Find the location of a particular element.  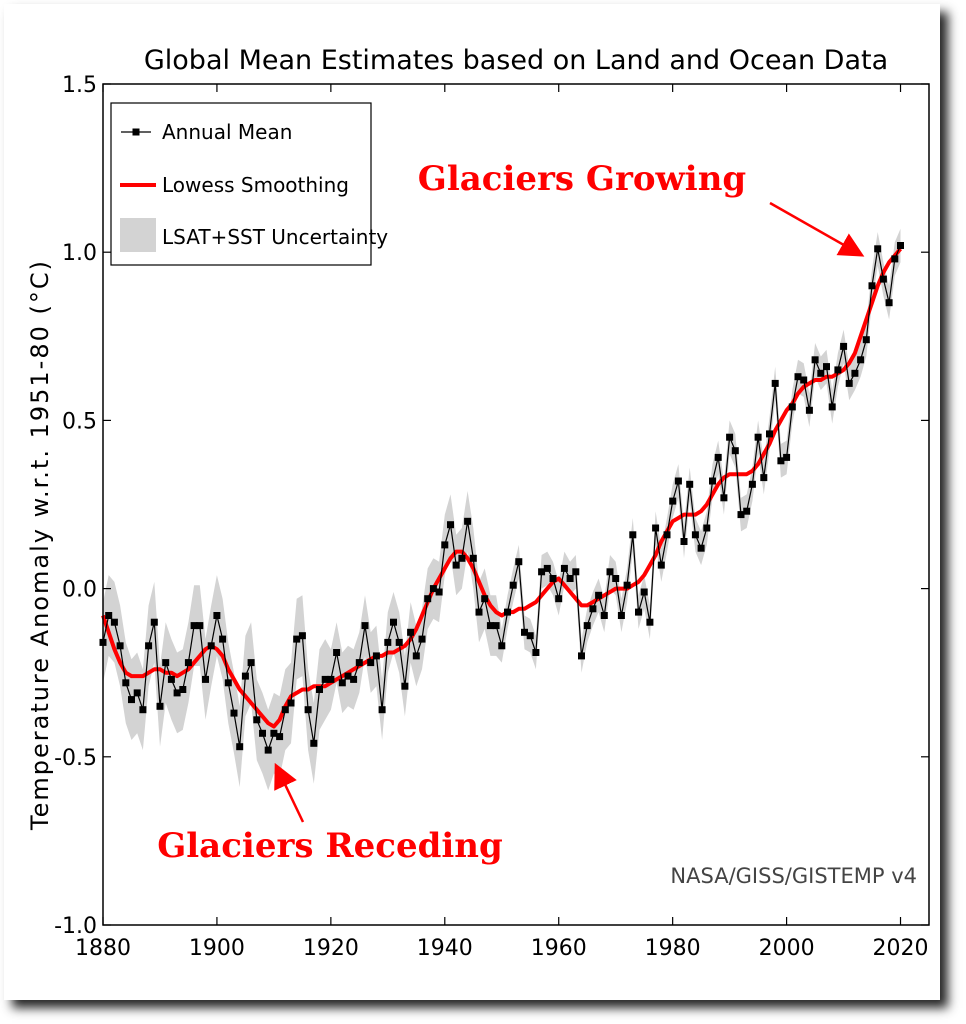

x-tick-label: 1940 is located at coordinates (445, 948).